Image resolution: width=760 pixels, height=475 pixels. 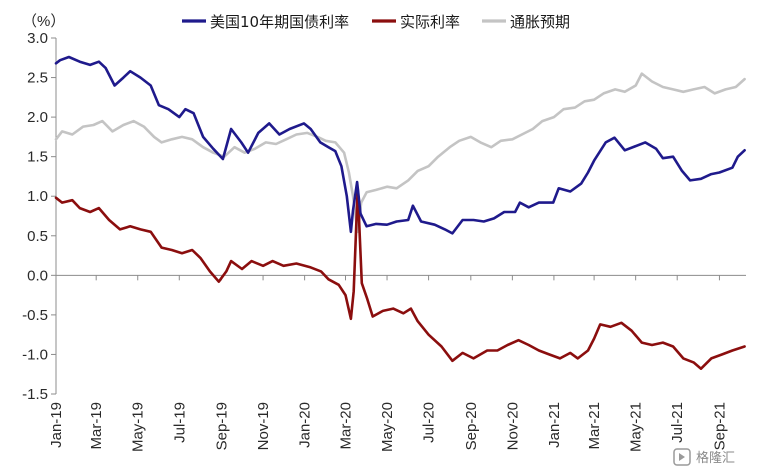 What do you see at coordinates (37, 78) in the screenshot?
I see `y-tick-label: 2.5` at bounding box center [37, 78].